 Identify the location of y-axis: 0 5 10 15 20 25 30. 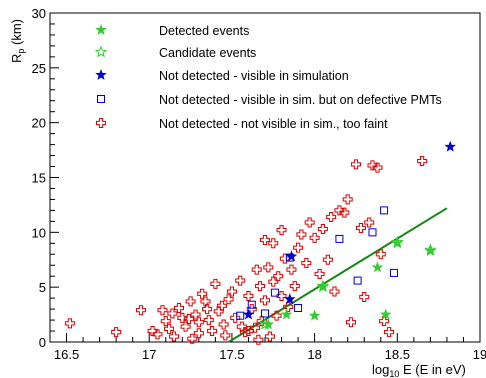
(45, 178).